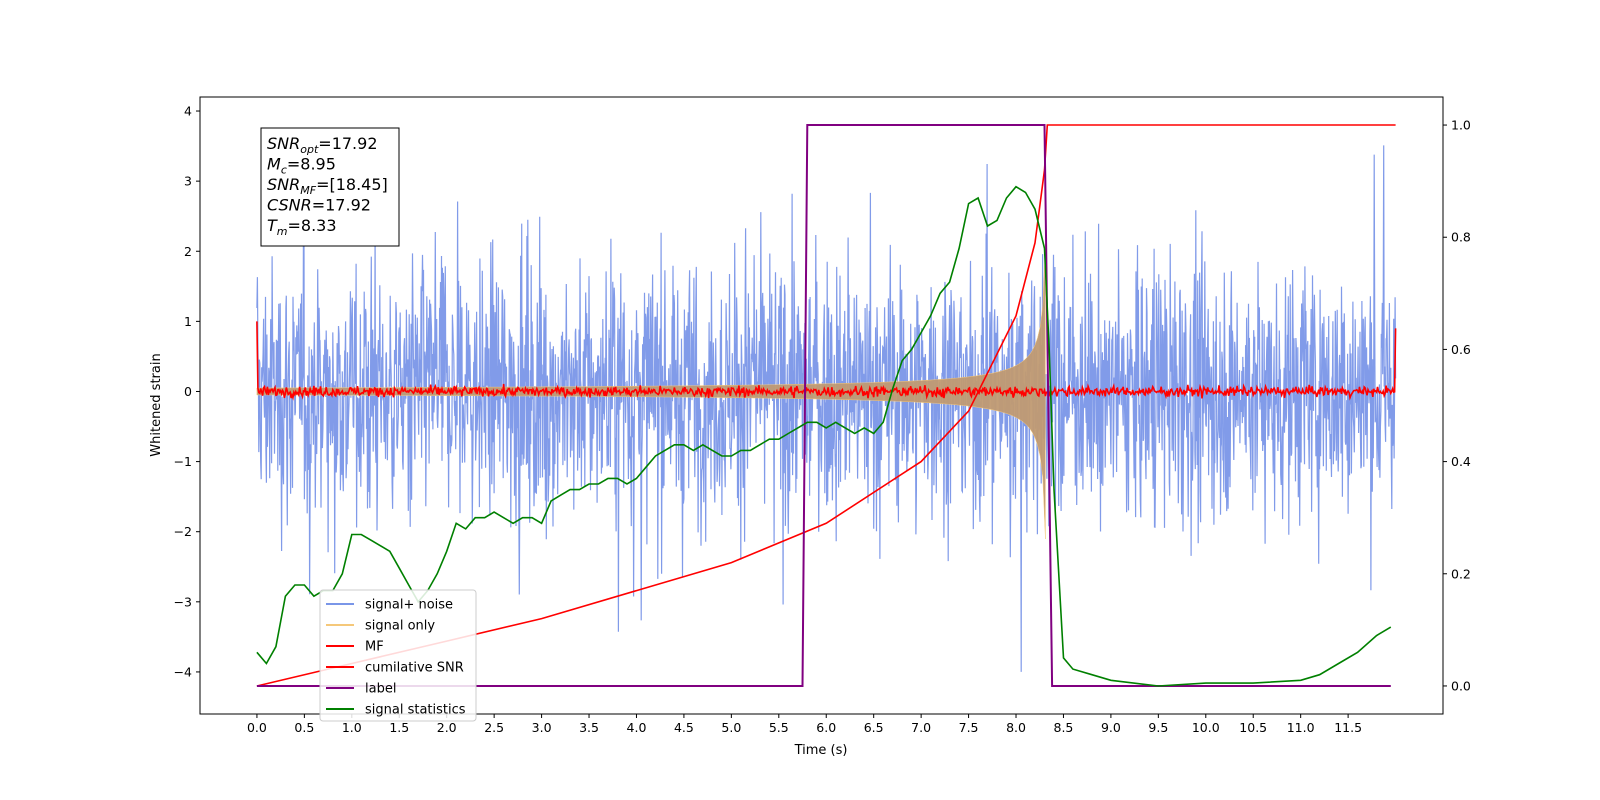 The width and height of the screenshot is (1600, 800). I want to click on x-tick-label: 5.0, so click(731, 727).